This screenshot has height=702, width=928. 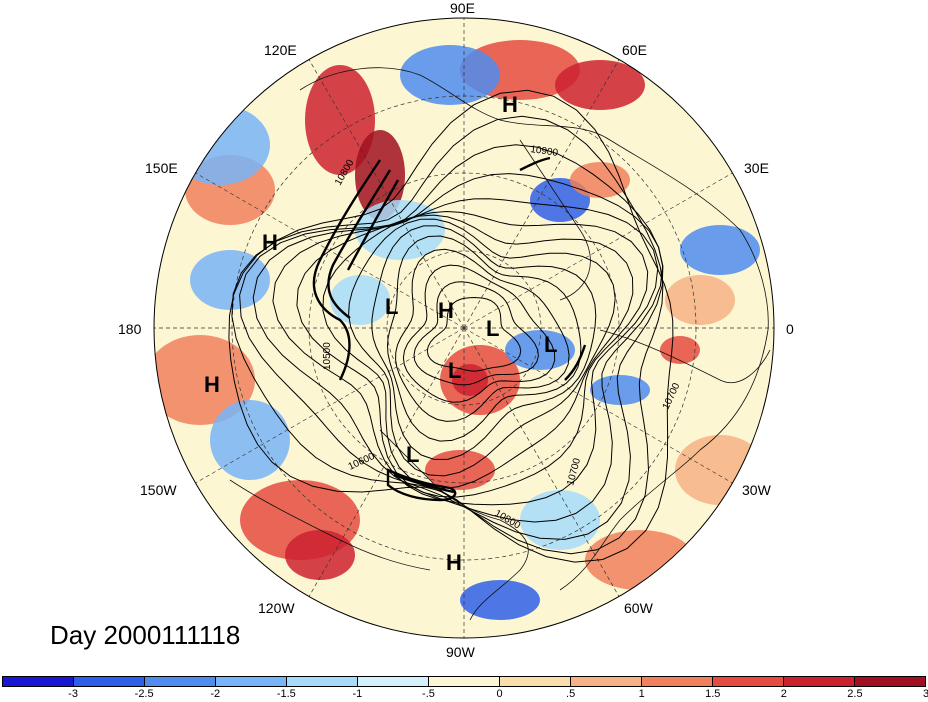 What do you see at coordinates (638, 608) in the screenshot?
I see `longitude-label-60w: 60W` at bounding box center [638, 608].